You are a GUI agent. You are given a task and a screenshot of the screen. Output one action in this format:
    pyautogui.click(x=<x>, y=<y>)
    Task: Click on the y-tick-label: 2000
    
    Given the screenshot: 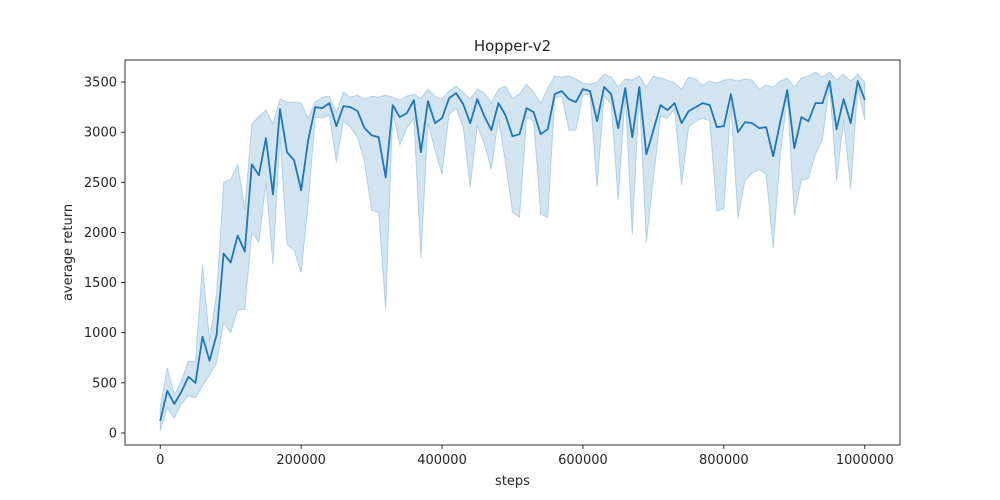 What is the action you would take?
    pyautogui.click(x=100, y=233)
    